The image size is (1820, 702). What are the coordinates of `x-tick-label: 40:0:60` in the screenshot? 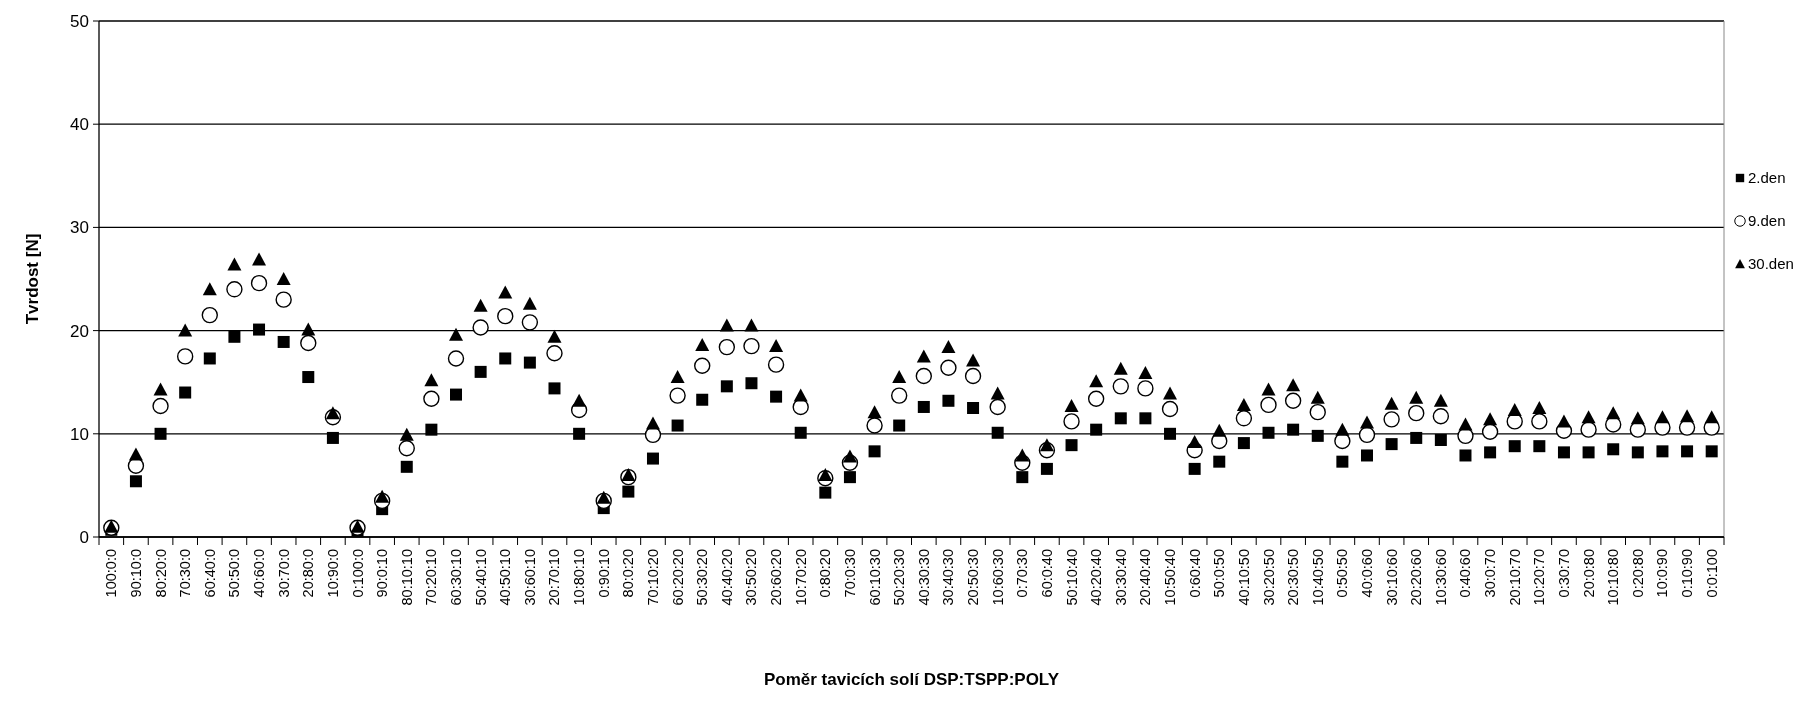 It's located at (1366, 573).